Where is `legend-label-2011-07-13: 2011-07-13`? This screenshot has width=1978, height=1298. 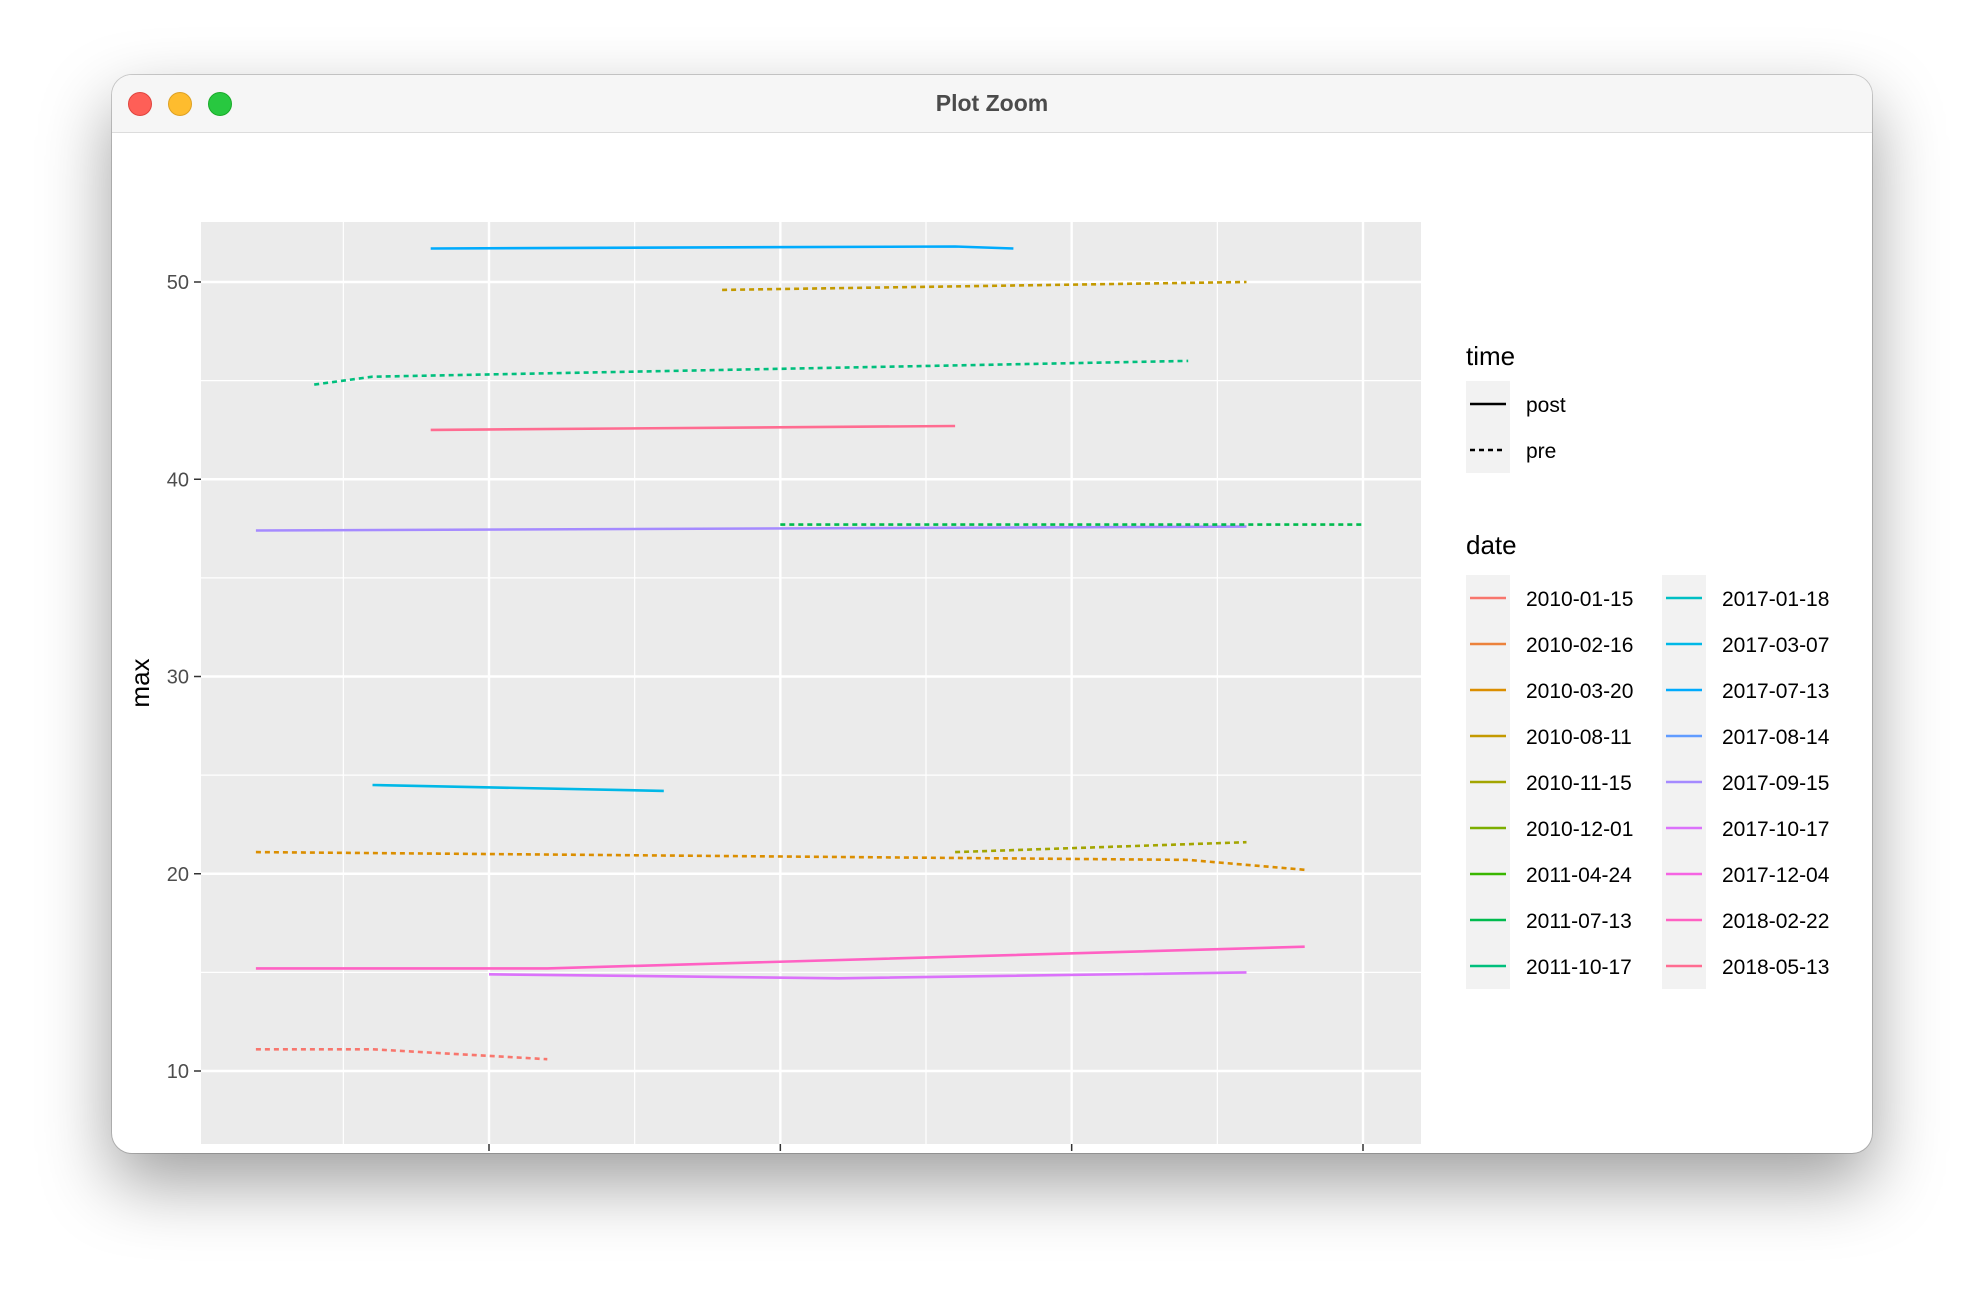 legend-label-2011-07-13: 2011-07-13 is located at coordinates (1579, 921).